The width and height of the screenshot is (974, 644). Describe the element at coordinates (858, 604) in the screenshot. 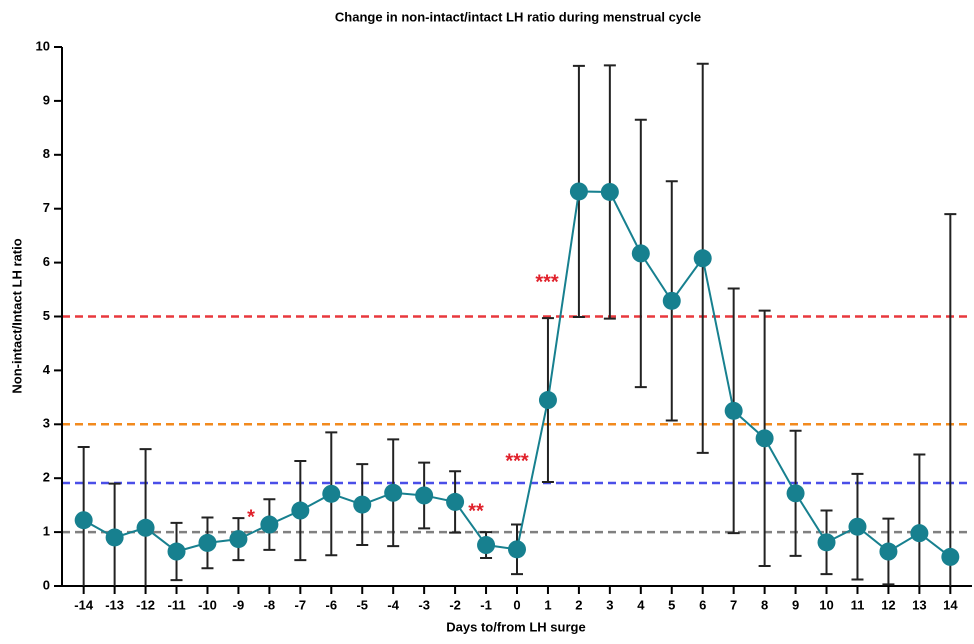

I see `x-tick-label: 11` at that location.